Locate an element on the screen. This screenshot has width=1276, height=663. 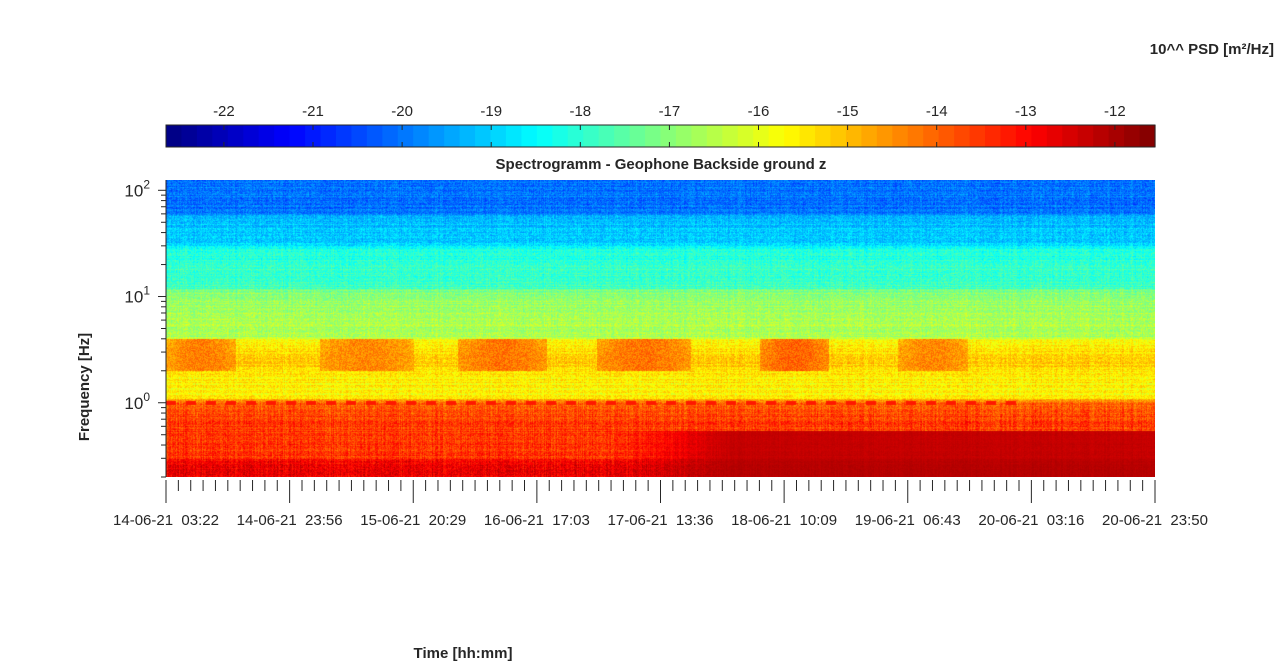
y-tick-label: 10¹ is located at coordinates (137, 295).